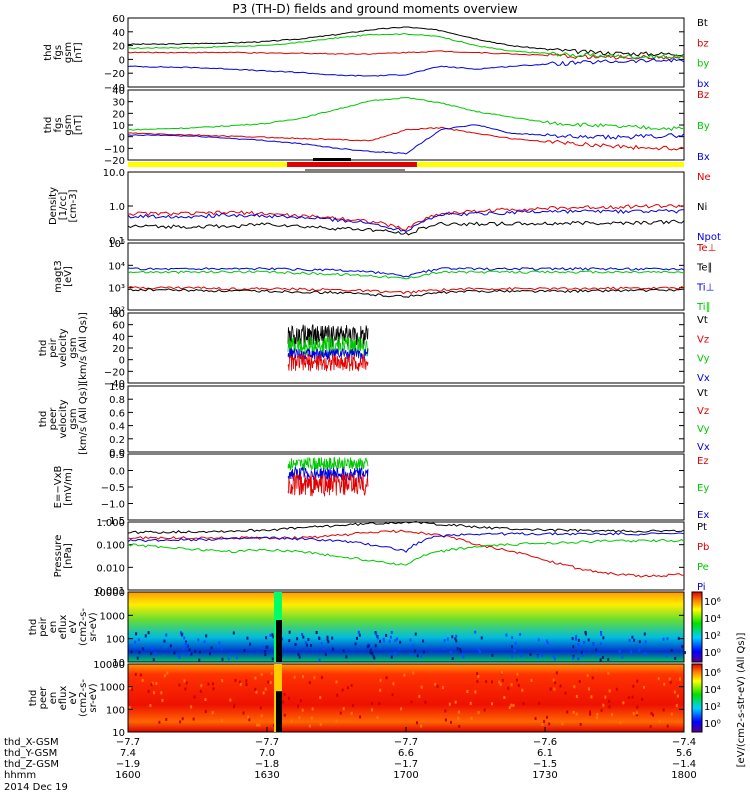  I want to click on y-label-line: eV, so click(73, 697).